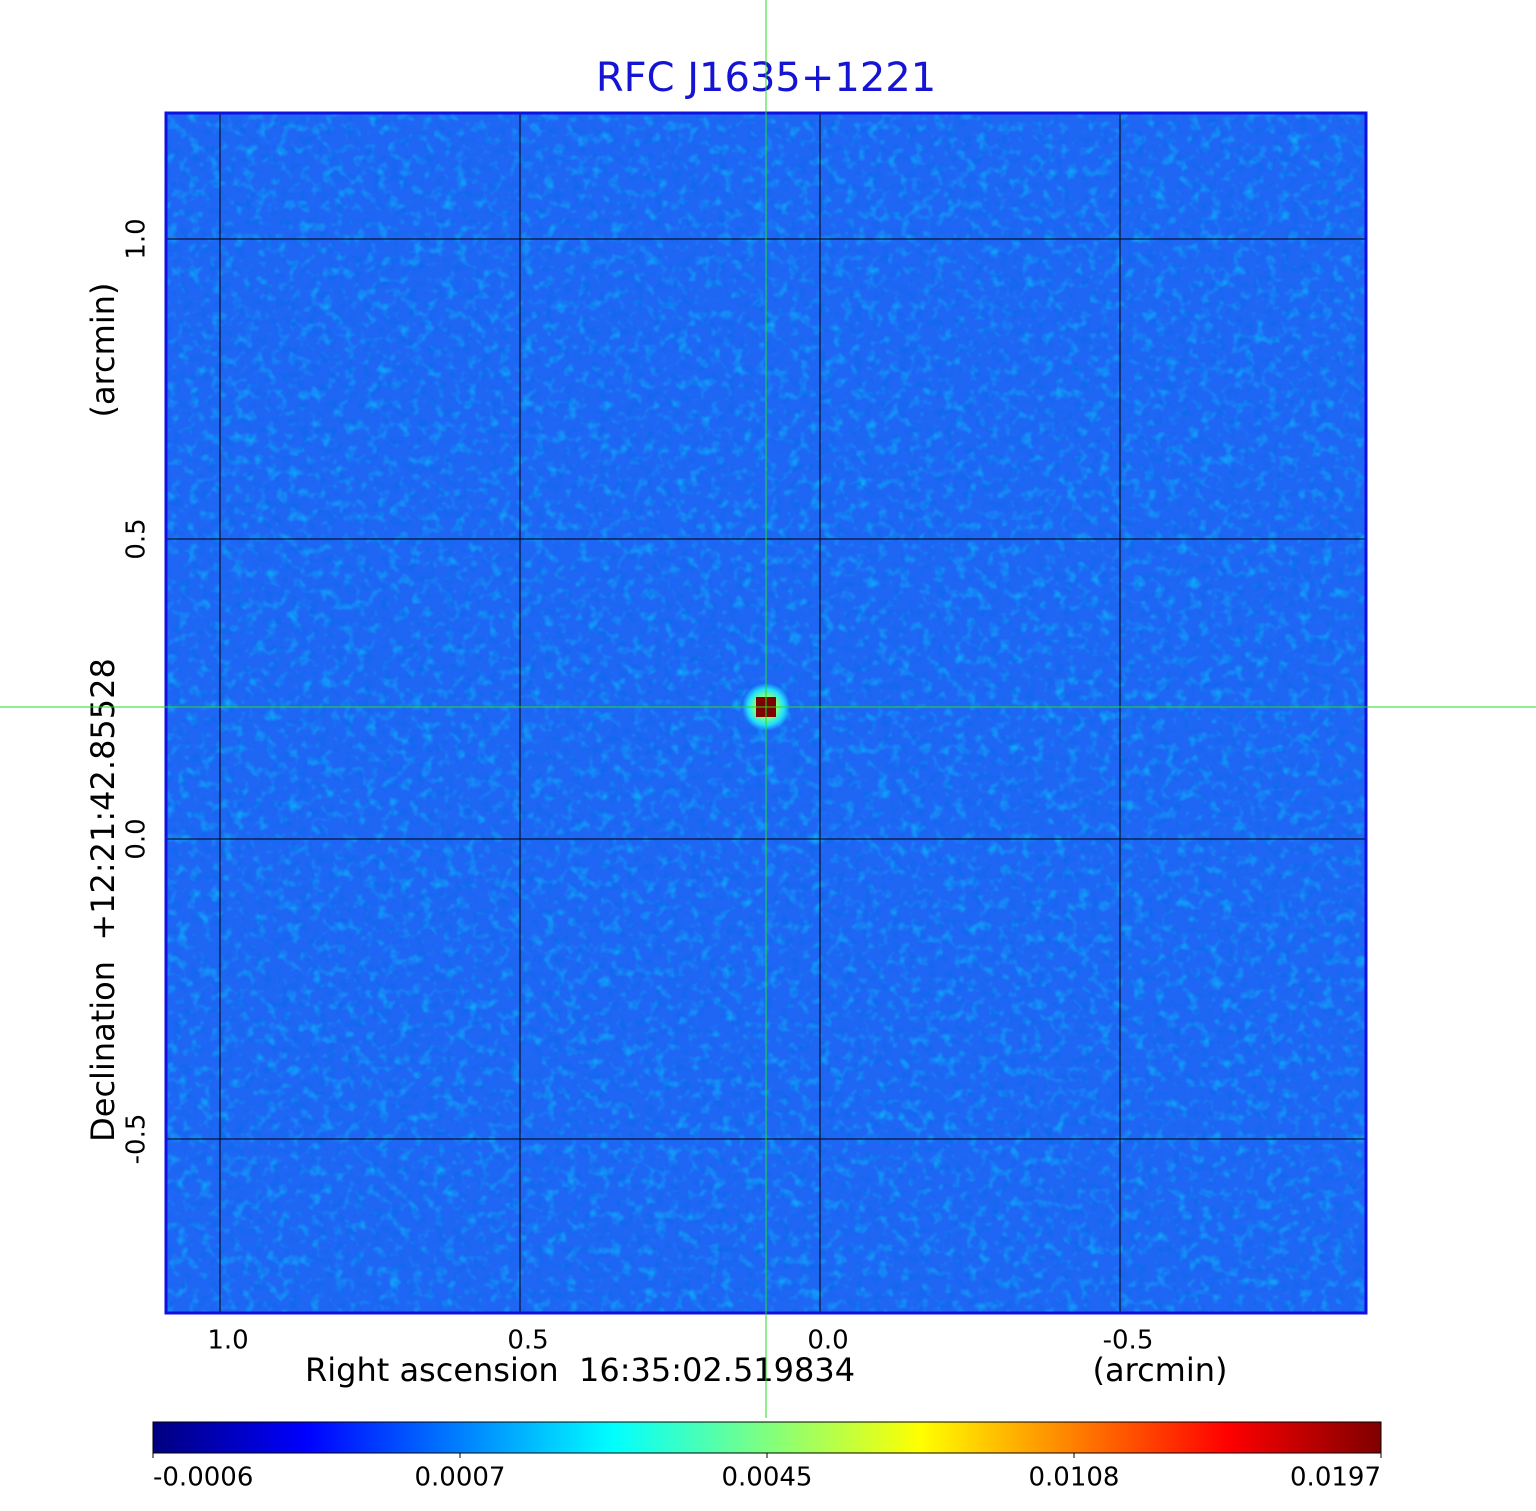 The height and width of the screenshot is (1511, 1536). What do you see at coordinates (137, 538) in the screenshot?
I see `y-tick-label: 0.5` at bounding box center [137, 538].